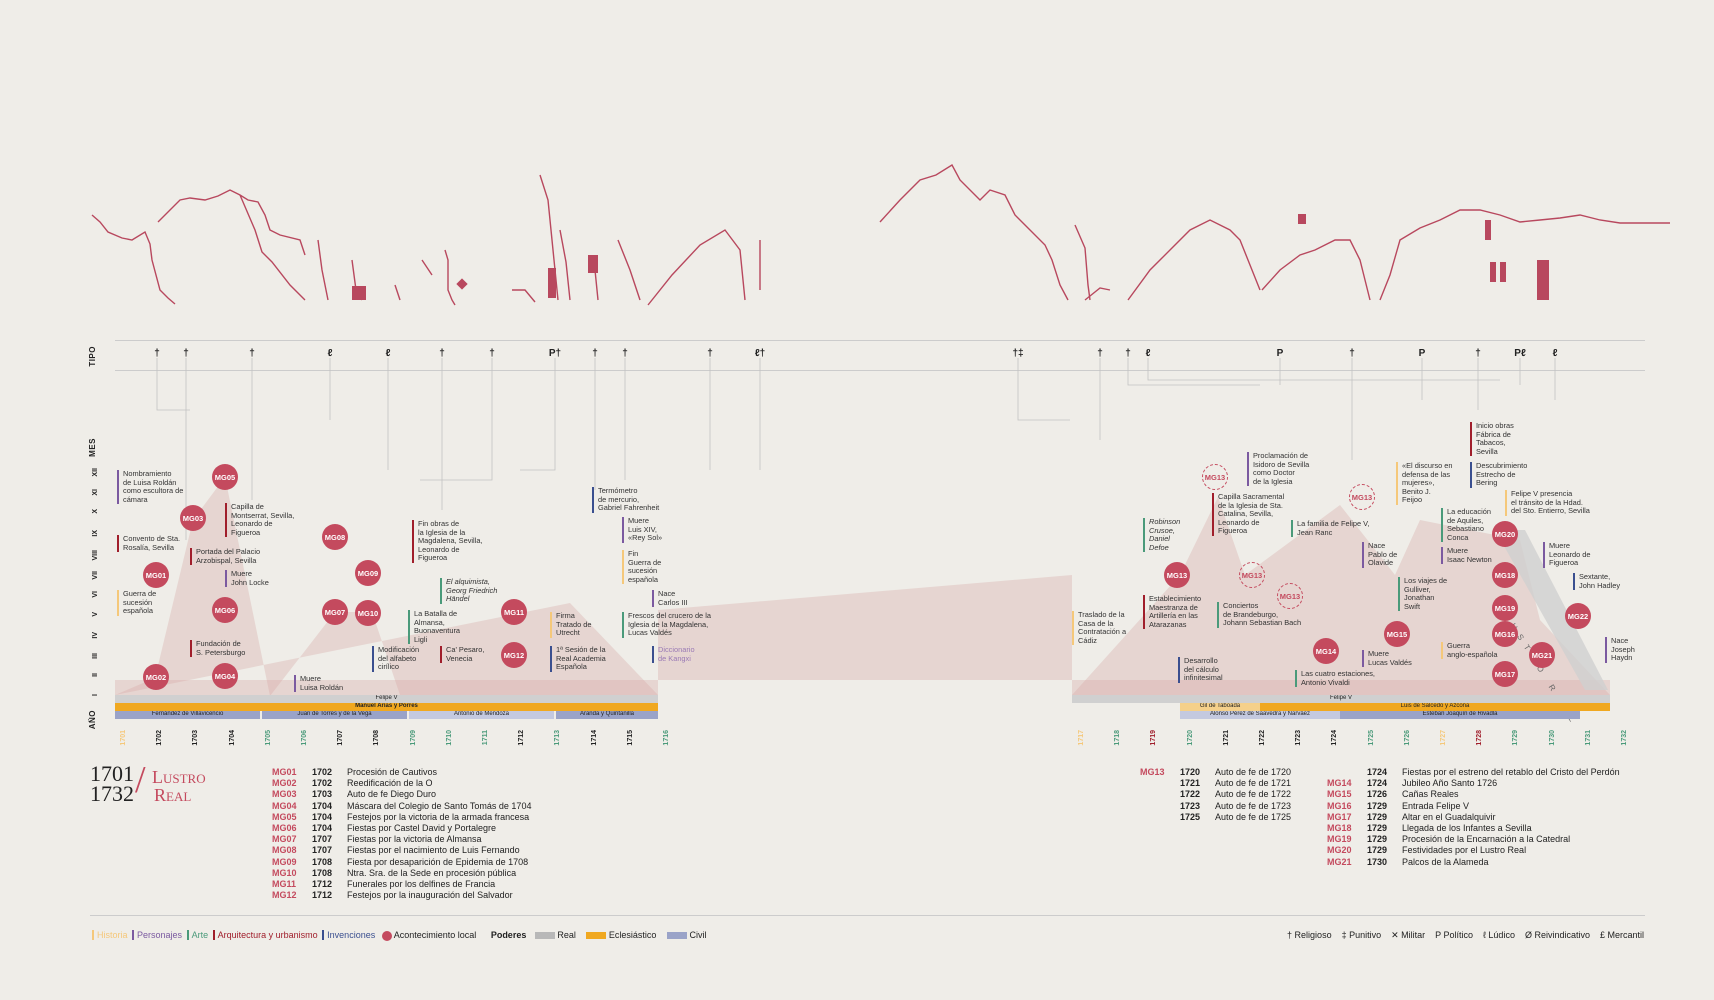  I want to click on table-code: MG21, so click(1339, 861).